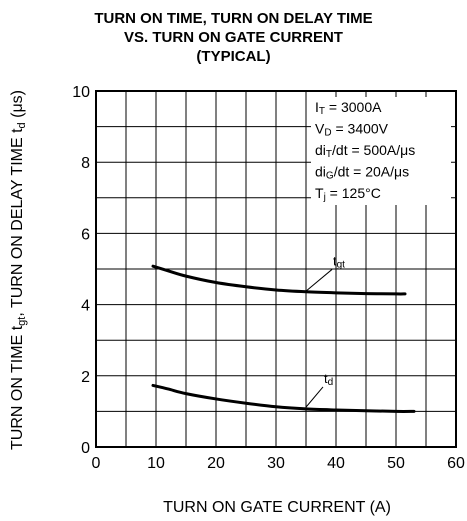 This screenshot has width=467, height=521. Describe the element at coordinates (233, 18) in the screenshot. I see `chart-title-line-1: TURN ON TIME, TURN ON DELAY TIME` at that location.